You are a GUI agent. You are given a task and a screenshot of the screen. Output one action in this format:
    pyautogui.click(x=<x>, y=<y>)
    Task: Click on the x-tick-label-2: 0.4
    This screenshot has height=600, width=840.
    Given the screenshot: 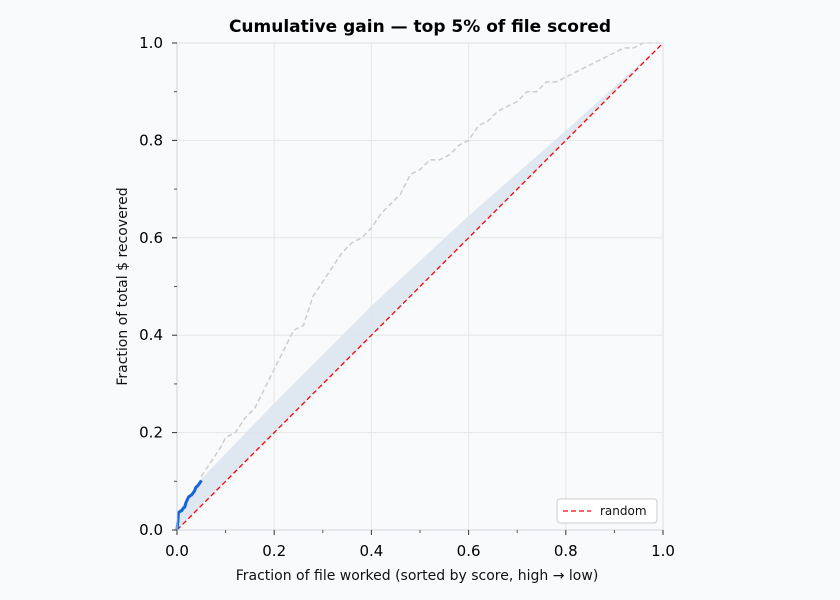 What is the action you would take?
    pyautogui.click(x=371, y=551)
    